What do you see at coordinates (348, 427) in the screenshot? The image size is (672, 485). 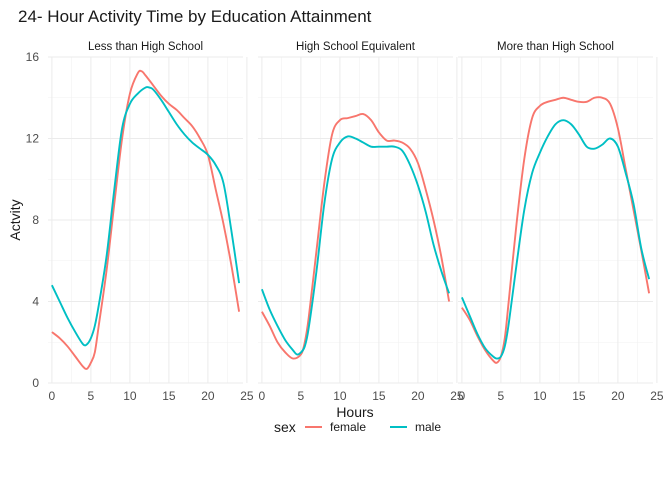 I see `legend-label-female: female` at bounding box center [348, 427].